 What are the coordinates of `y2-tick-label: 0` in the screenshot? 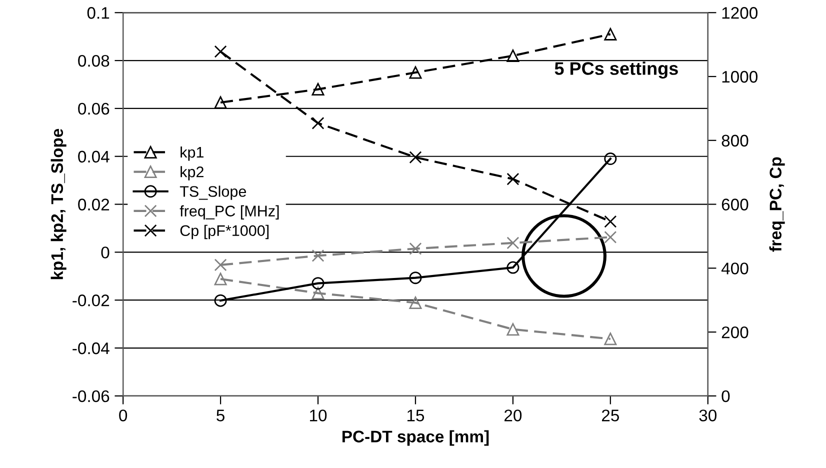 It's located at (726, 396).